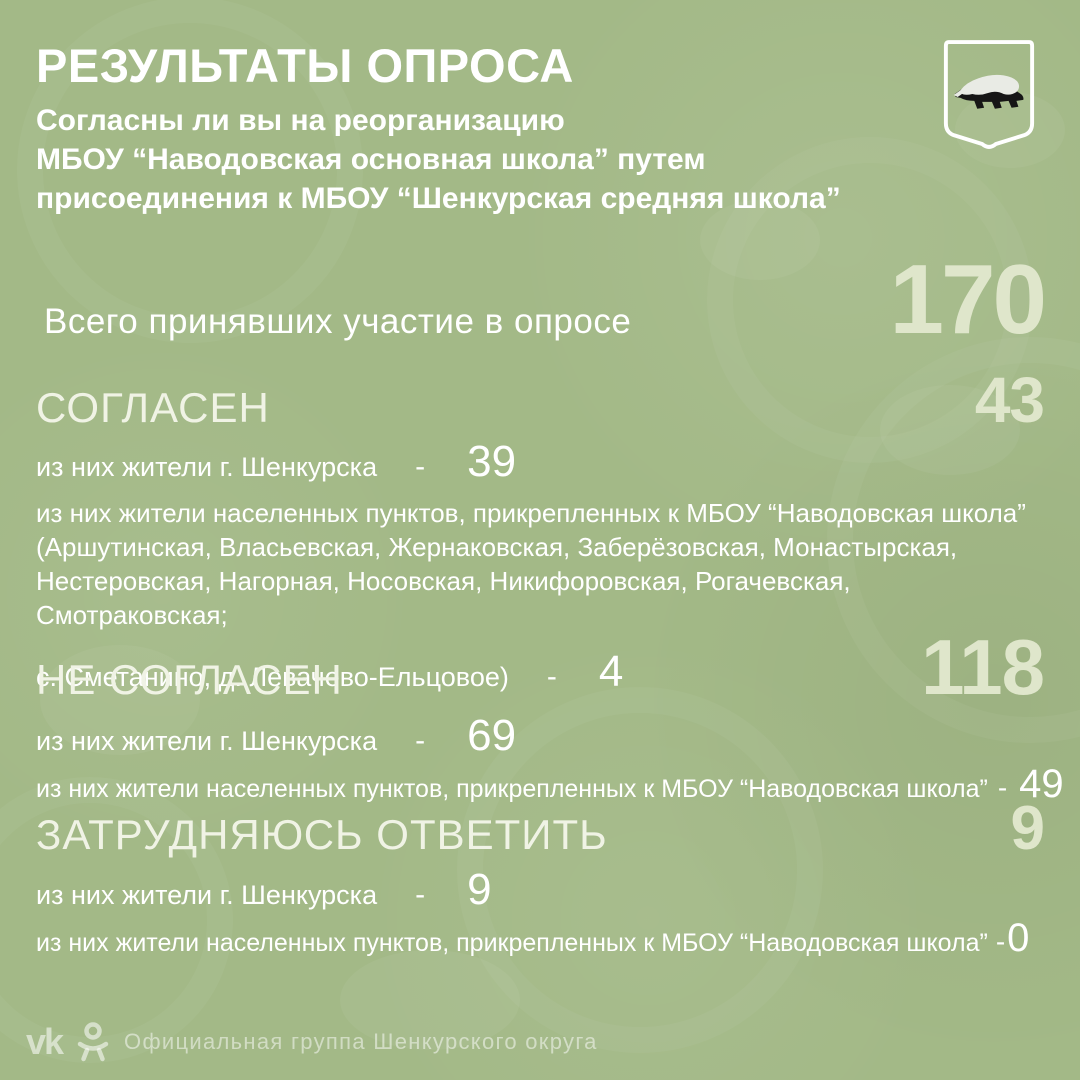  Describe the element at coordinates (420, 894) in the screenshot. I see `undecided-city-dash: -` at that location.